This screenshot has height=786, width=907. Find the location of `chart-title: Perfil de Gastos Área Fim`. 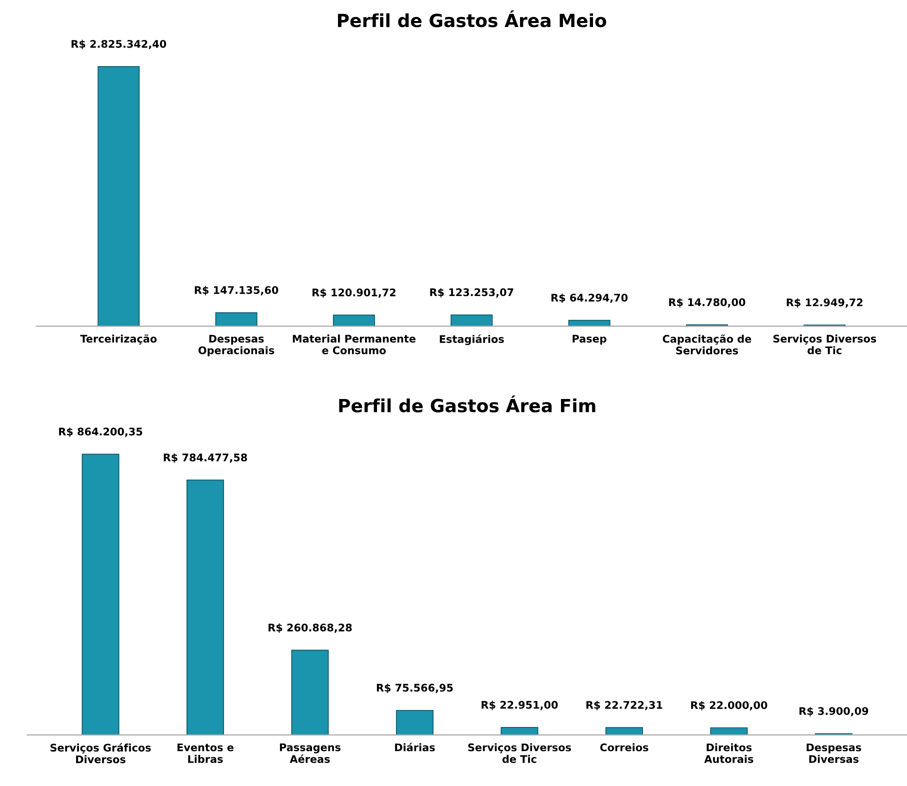

chart-title: Perfil de Gastos Área Fim is located at coordinates (467, 403).